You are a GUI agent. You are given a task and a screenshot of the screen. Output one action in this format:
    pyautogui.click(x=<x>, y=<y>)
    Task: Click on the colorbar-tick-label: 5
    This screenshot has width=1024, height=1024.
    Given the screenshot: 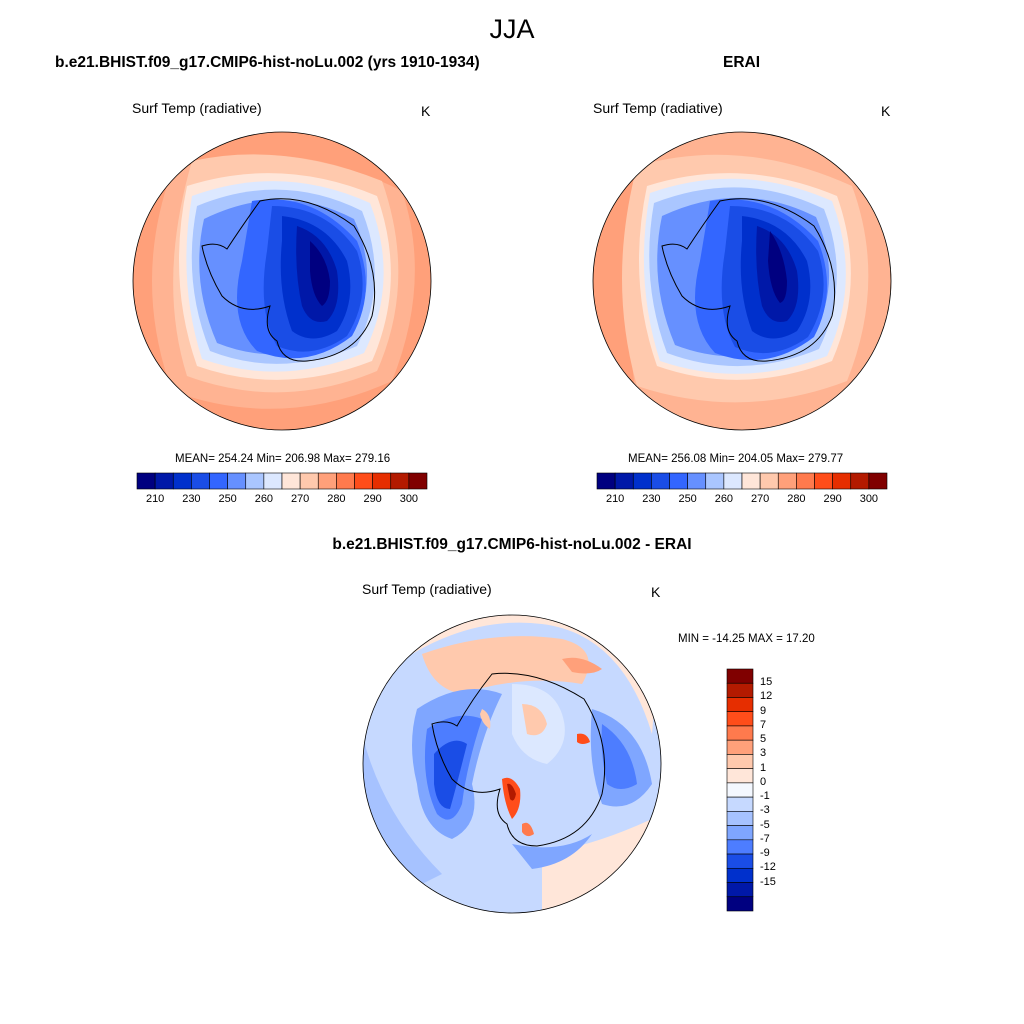 What is the action you would take?
    pyautogui.click(x=763, y=739)
    